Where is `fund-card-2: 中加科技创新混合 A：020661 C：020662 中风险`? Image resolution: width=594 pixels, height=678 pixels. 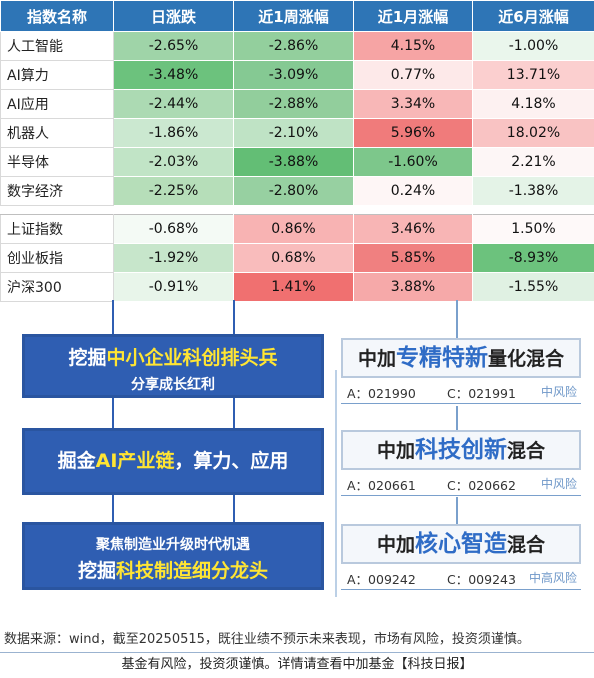
fund-card-2: 中加科技创新混合 A：020661 C：020662 中风险 is located at coordinates (461, 463).